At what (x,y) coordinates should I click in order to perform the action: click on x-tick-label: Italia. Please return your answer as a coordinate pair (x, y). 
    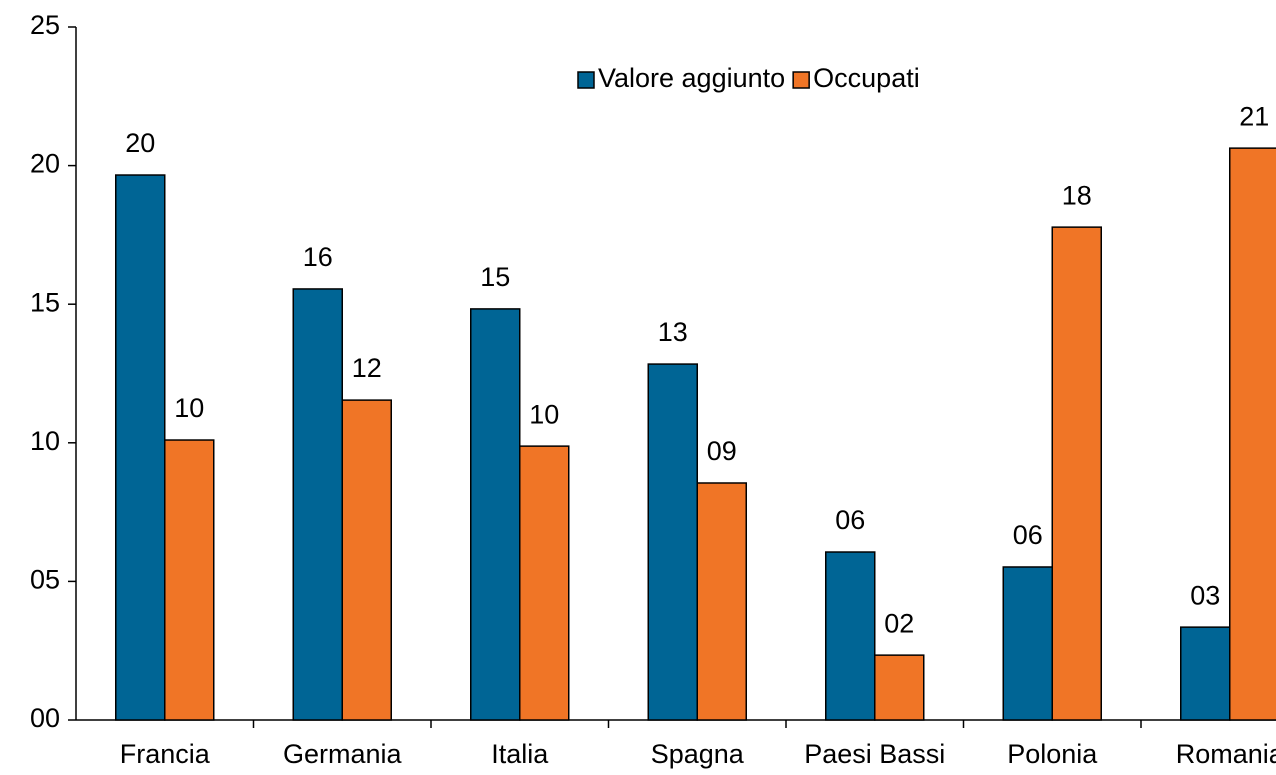
    Looking at the image, I should click on (520, 754).